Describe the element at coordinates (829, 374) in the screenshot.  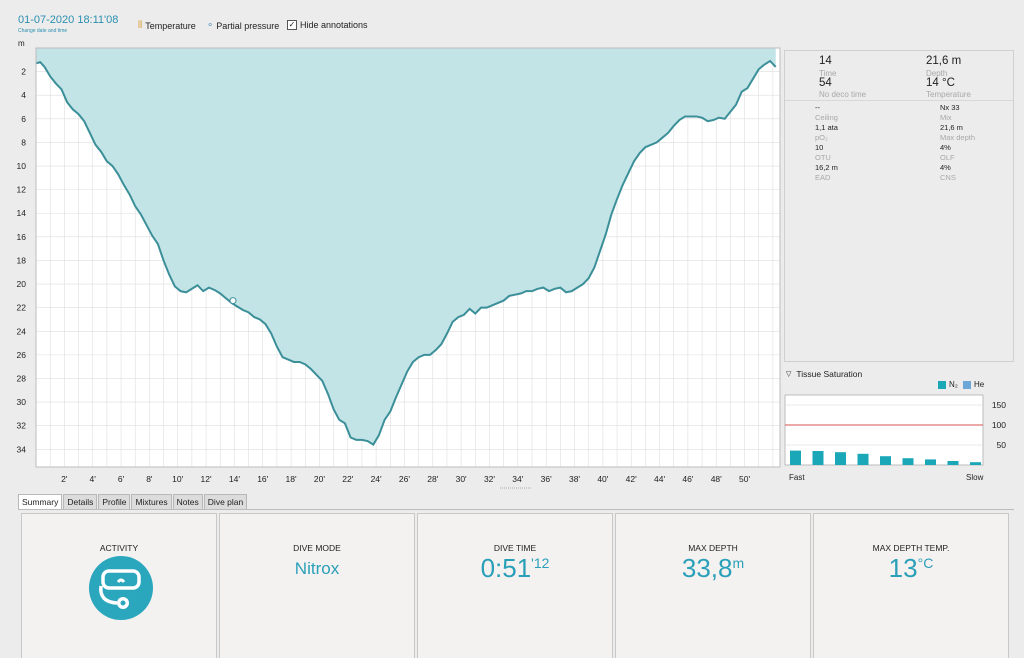
I see `tissue-saturation-title: Tissue Saturation` at that location.